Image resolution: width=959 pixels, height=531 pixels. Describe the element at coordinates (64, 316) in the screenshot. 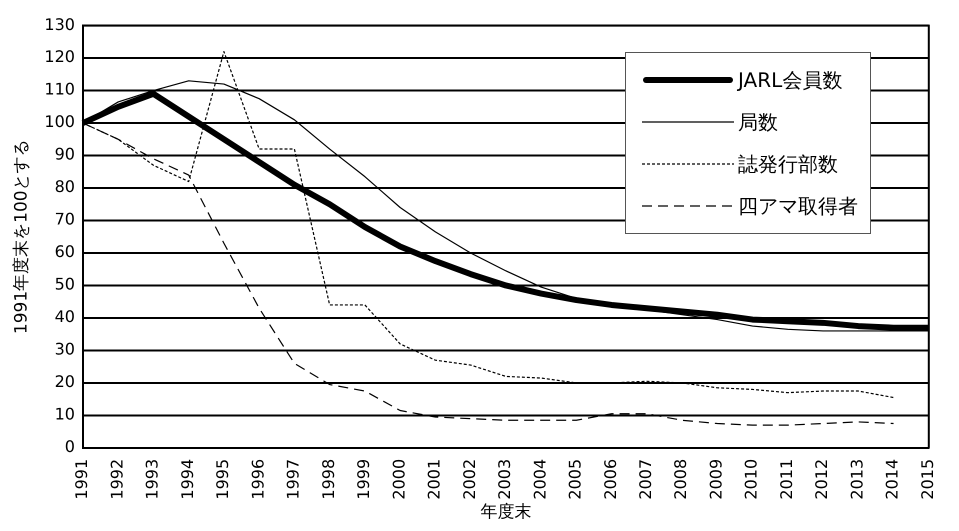

I see `y-tick-label: 40` at that location.